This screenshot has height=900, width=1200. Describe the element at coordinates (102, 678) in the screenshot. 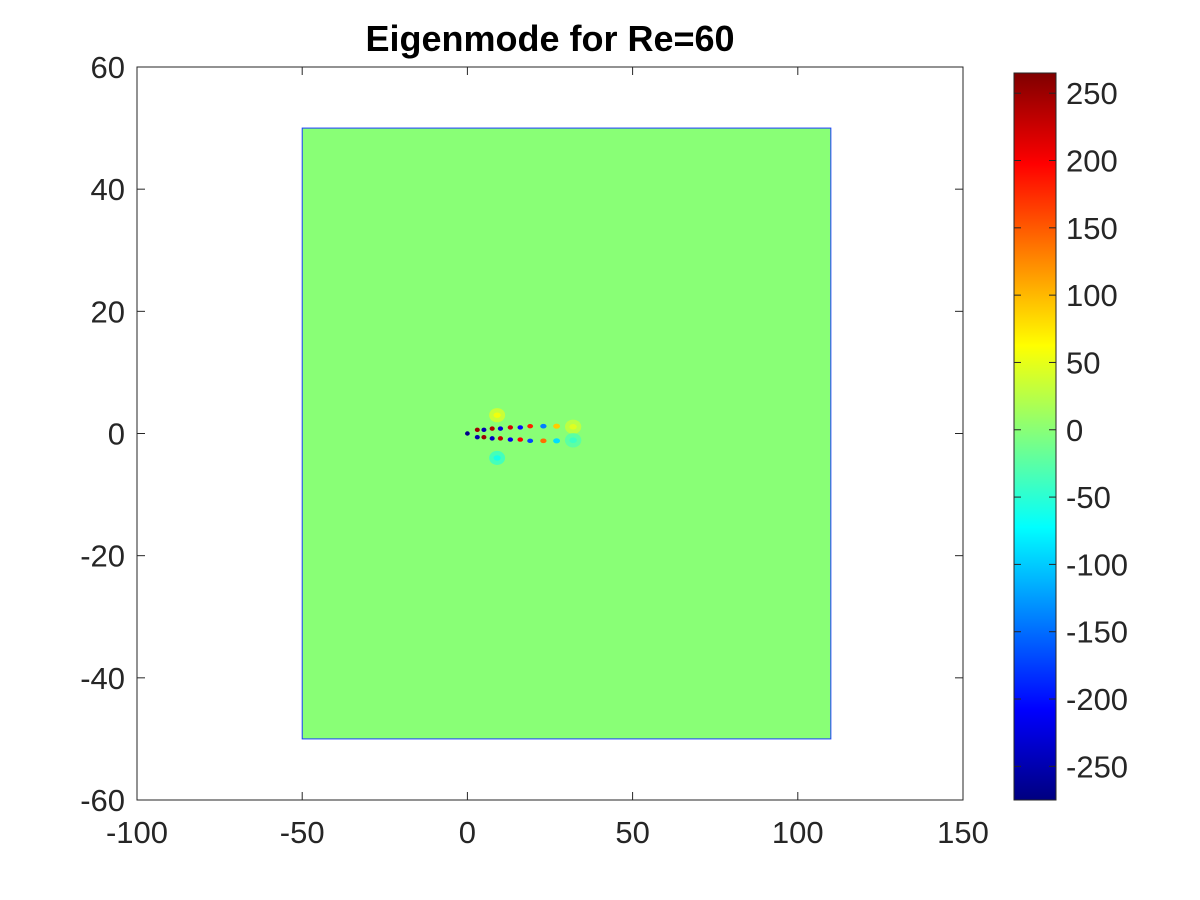

I see `y-tick-label-1: -40` at that location.